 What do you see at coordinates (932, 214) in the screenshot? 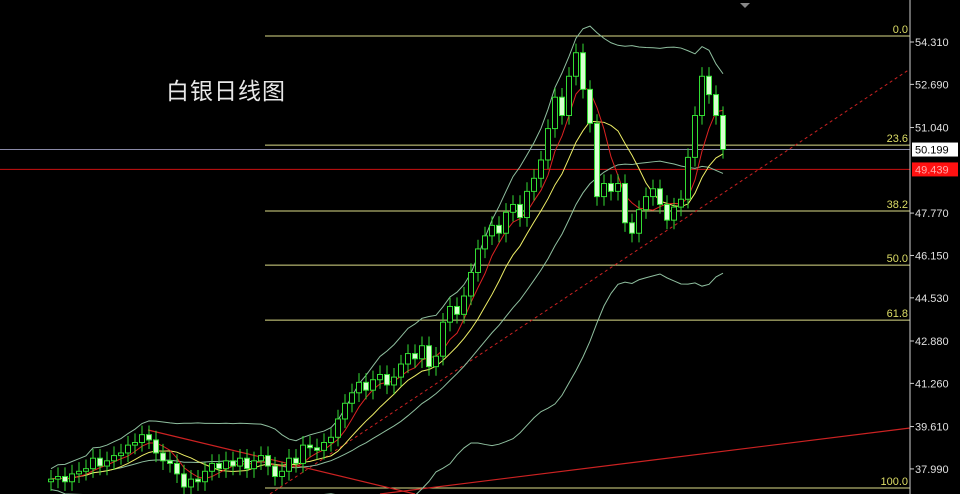
I see `price-axis-label: 47.770` at bounding box center [932, 214].